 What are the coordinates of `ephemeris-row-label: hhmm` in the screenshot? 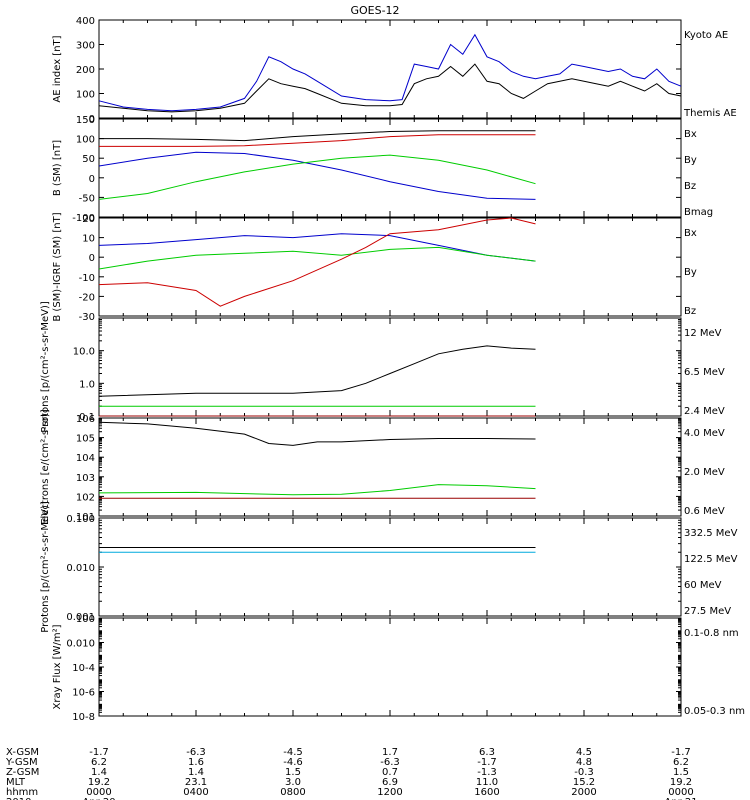 It's located at (22, 792).